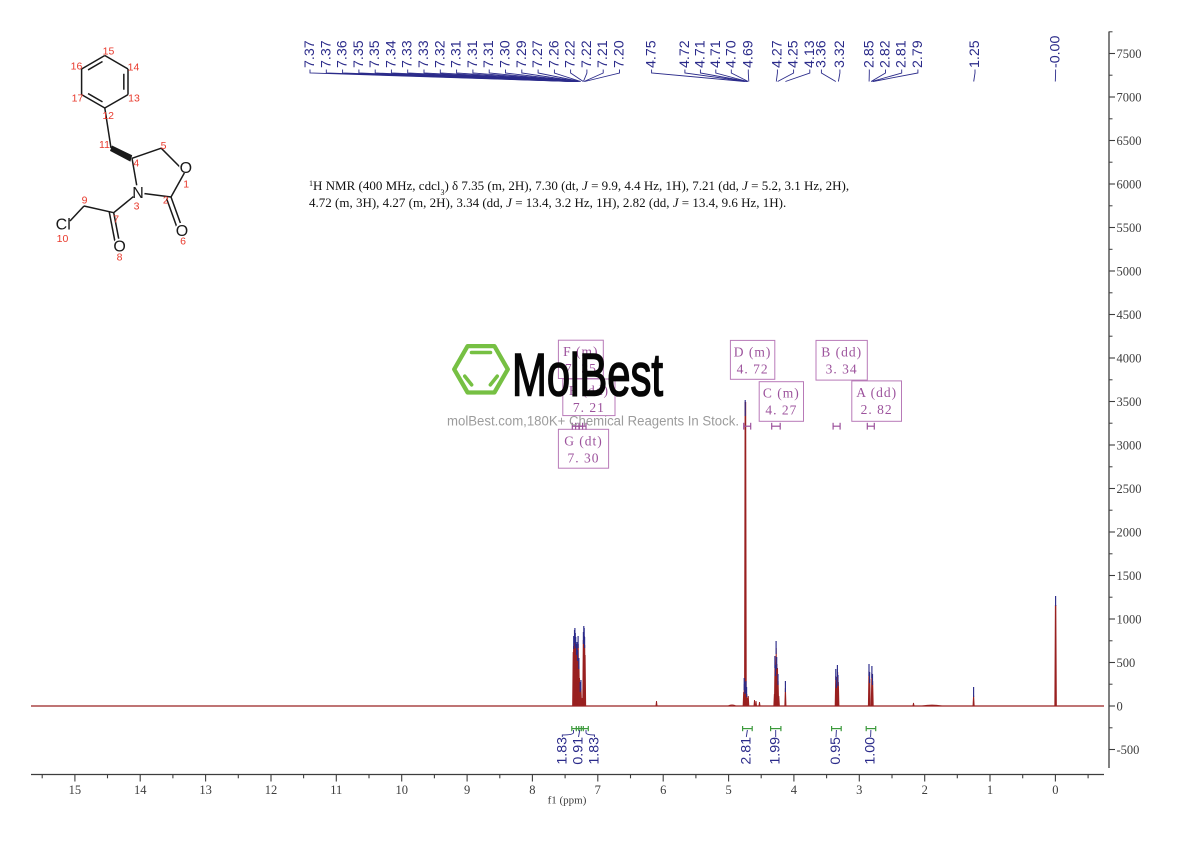 The image size is (1190, 846). I want to click on svg-text: -500, so click(1128, 750).